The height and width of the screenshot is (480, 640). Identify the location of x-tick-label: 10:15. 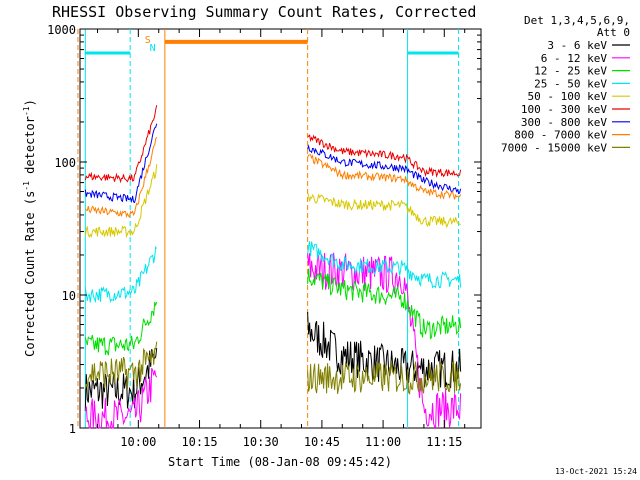
(199, 442).